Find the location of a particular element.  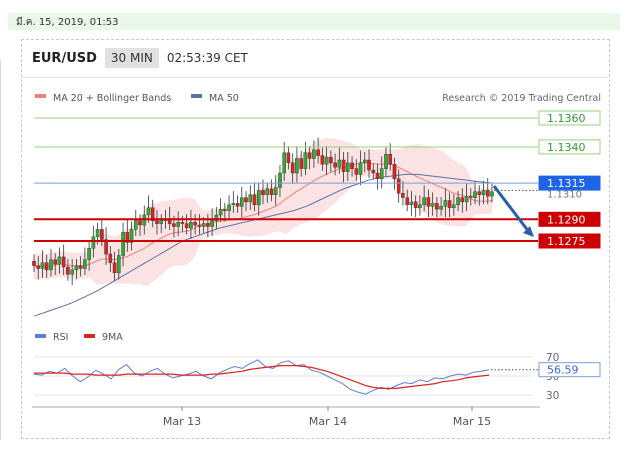

rsi-ma9-line is located at coordinates (262, 377).